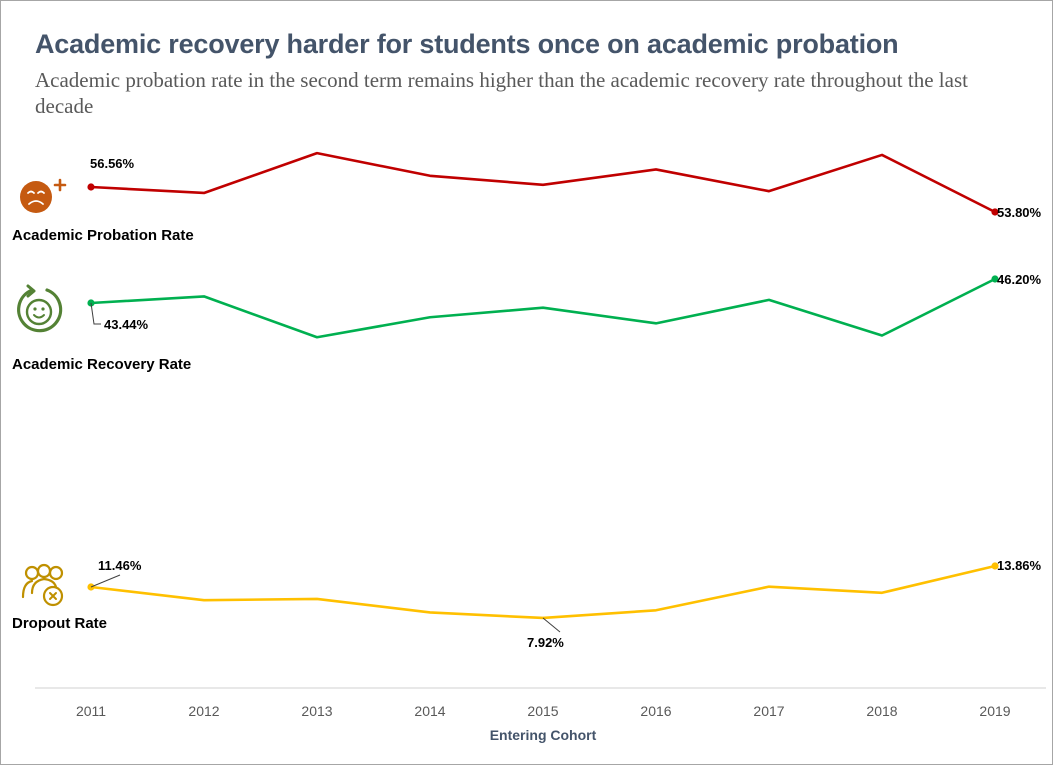 This screenshot has width=1053, height=765. Describe the element at coordinates (655, 711) in the screenshot. I see `x-tick-label: 2016` at that location.